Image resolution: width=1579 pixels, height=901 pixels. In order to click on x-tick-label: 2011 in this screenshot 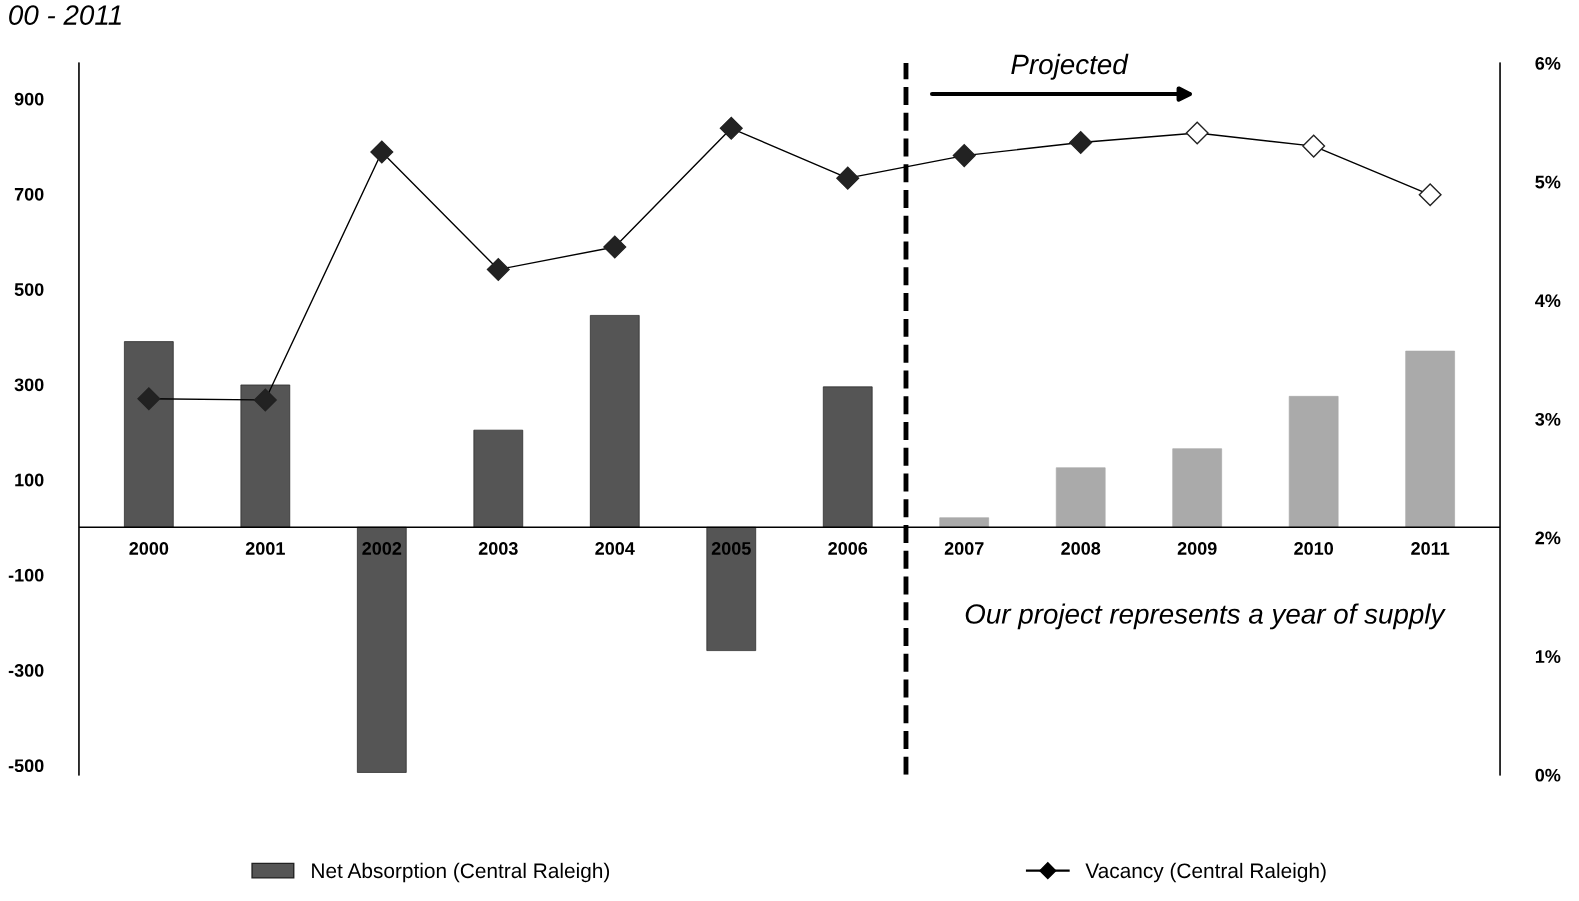, I will do `click(1430, 548)`.